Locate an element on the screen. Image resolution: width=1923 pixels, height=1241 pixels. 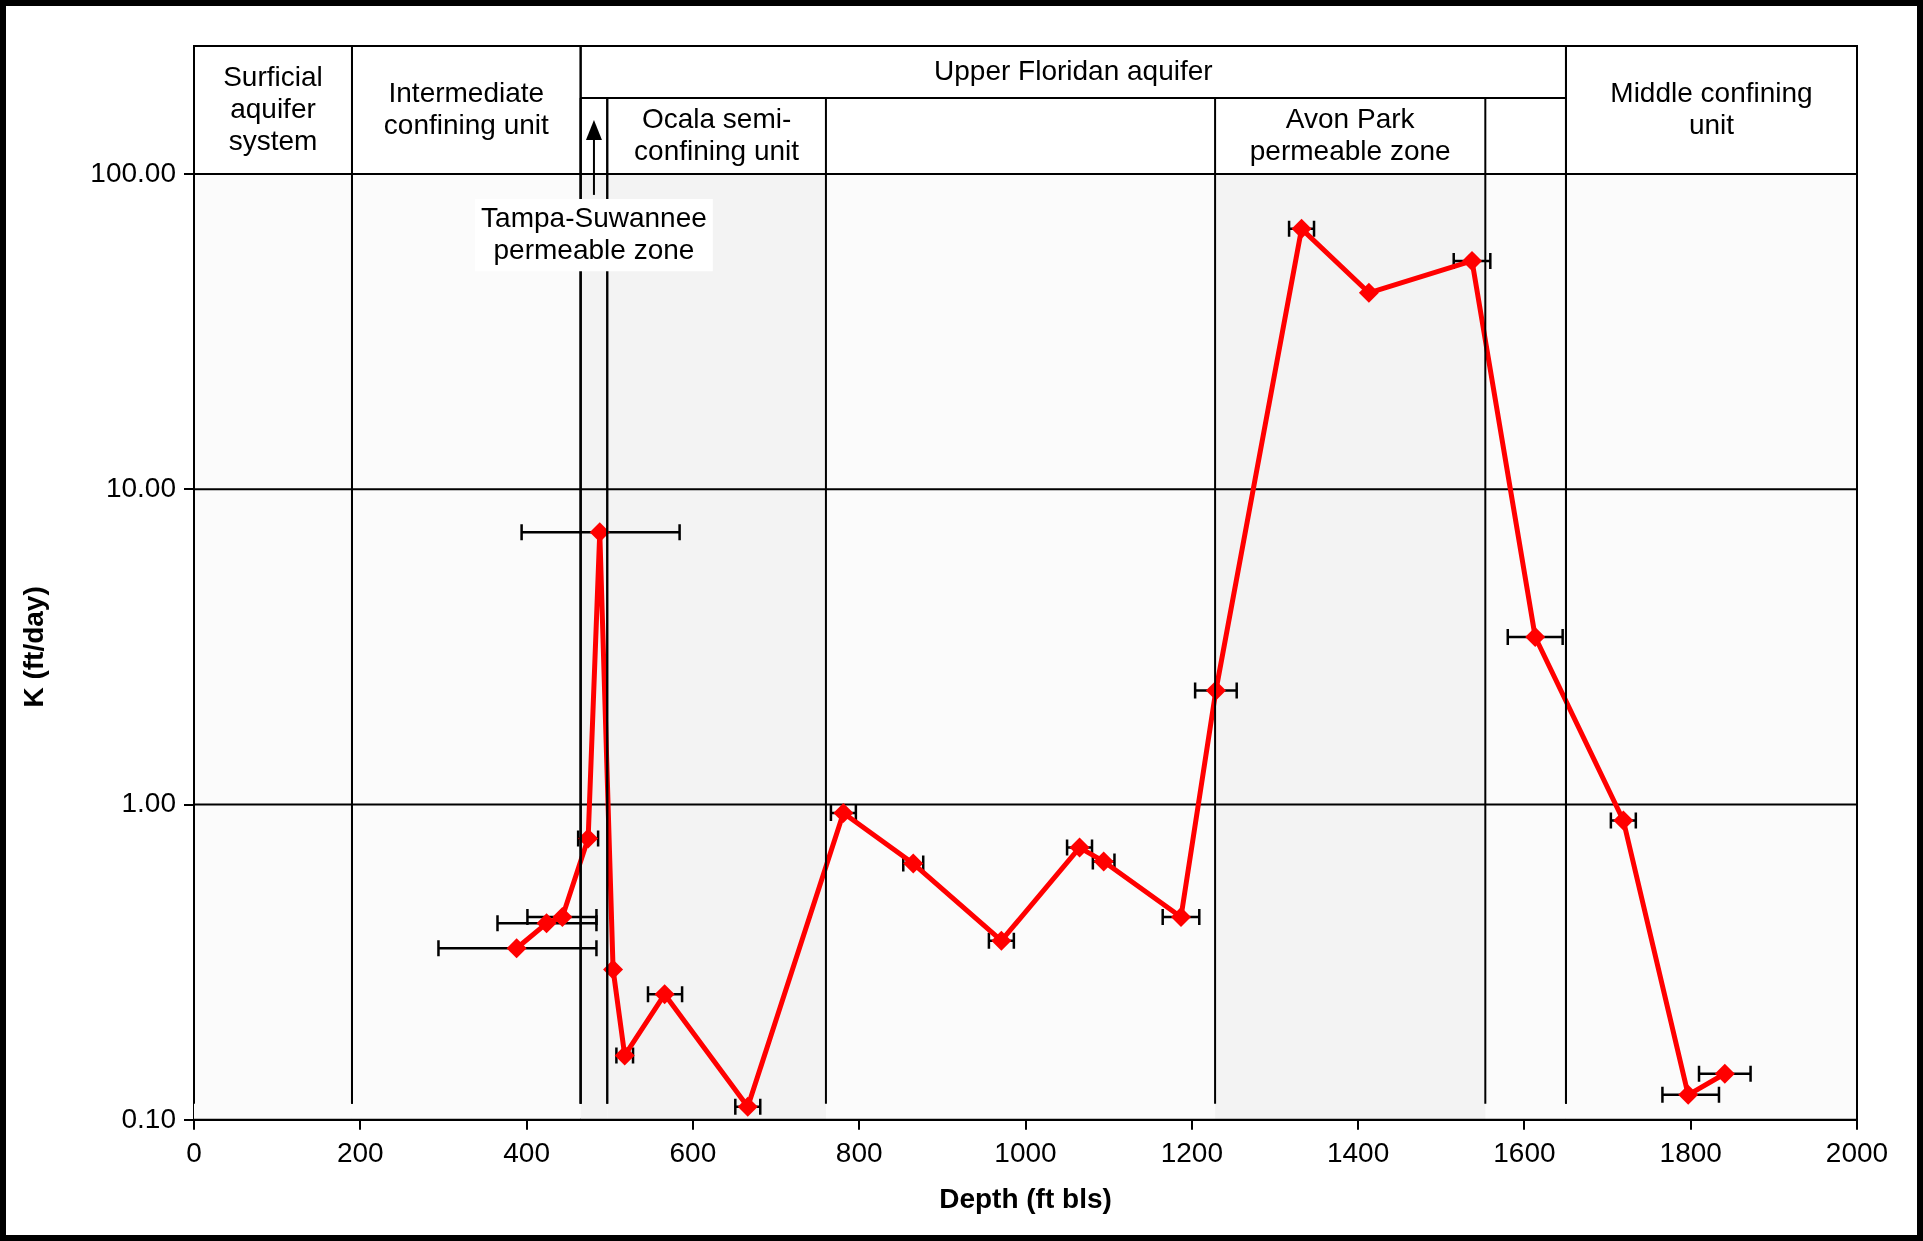
y-tick-label: 0.10 is located at coordinates (148, 1118).